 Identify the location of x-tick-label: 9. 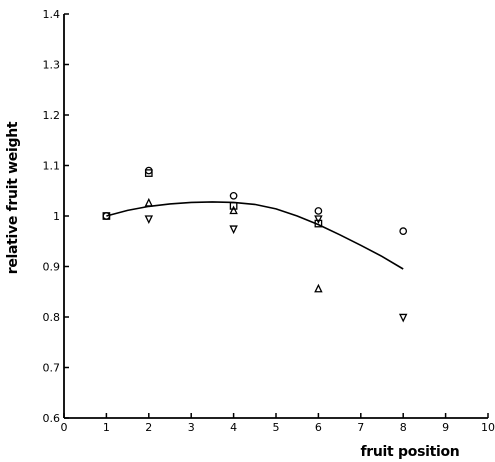
(445, 427).